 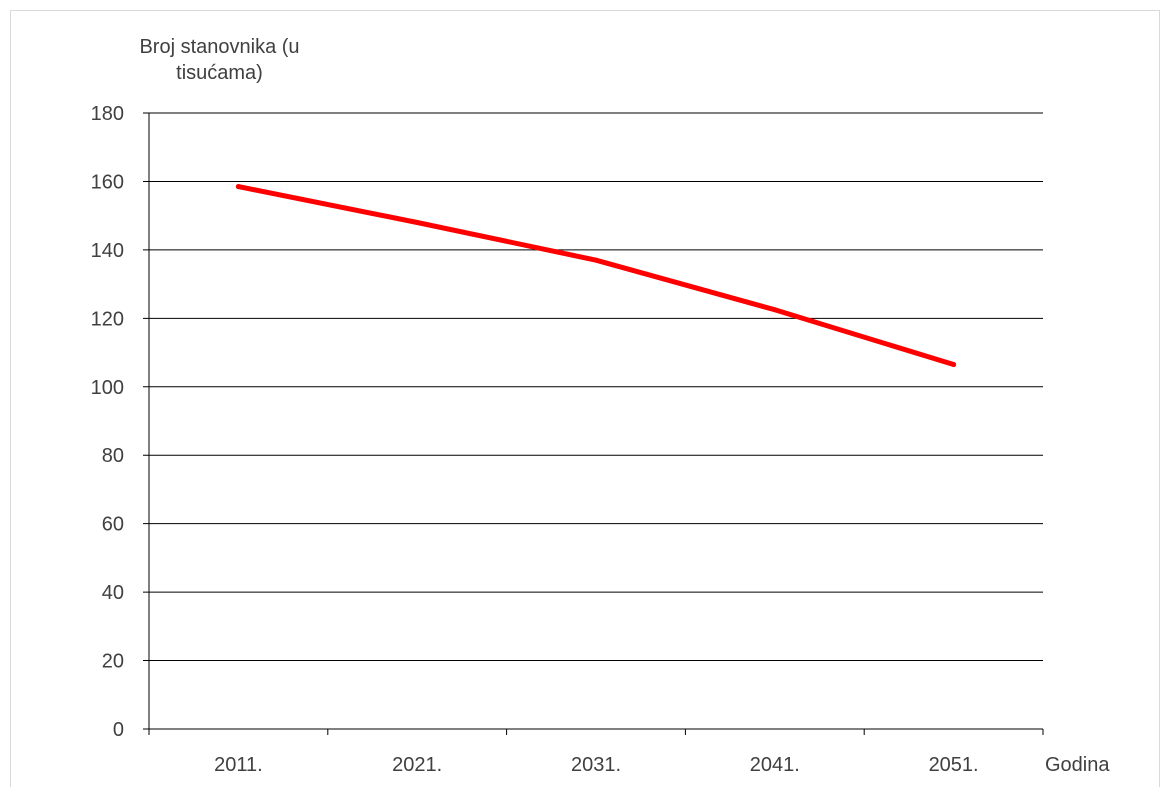 I want to click on y-tick-label: 20, so click(x=113, y=662).